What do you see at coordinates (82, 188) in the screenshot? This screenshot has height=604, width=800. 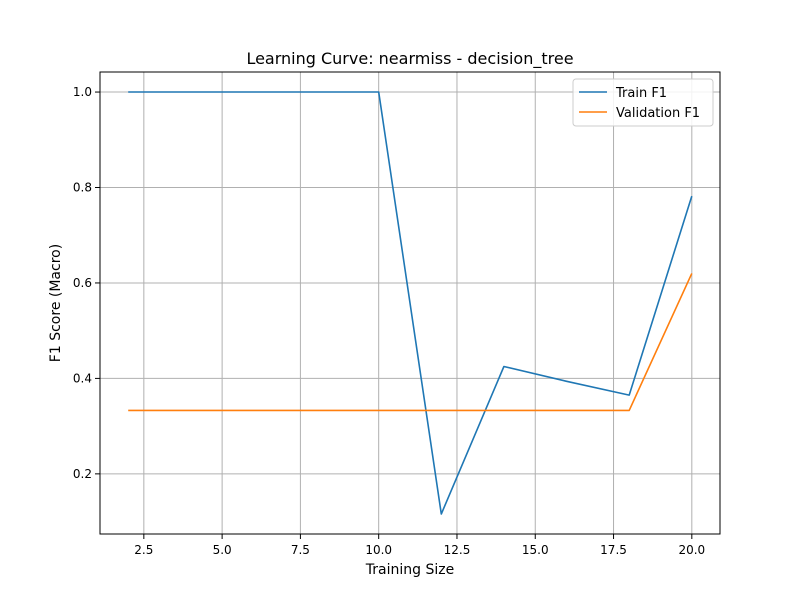 I see `y-tick-label: 0.8` at bounding box center [82, 188].